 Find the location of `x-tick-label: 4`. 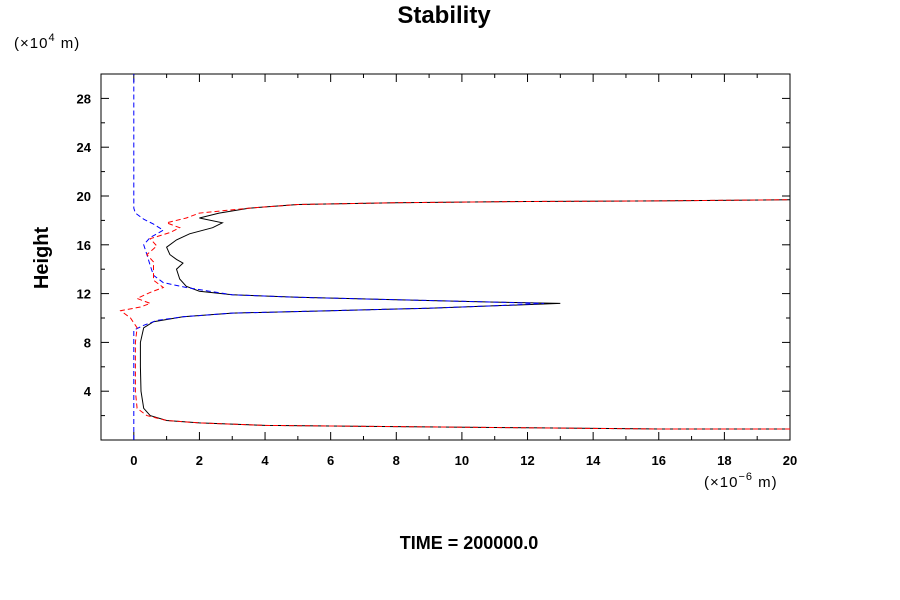

x-tick-label: 4 is located at coordinates (265, 460).